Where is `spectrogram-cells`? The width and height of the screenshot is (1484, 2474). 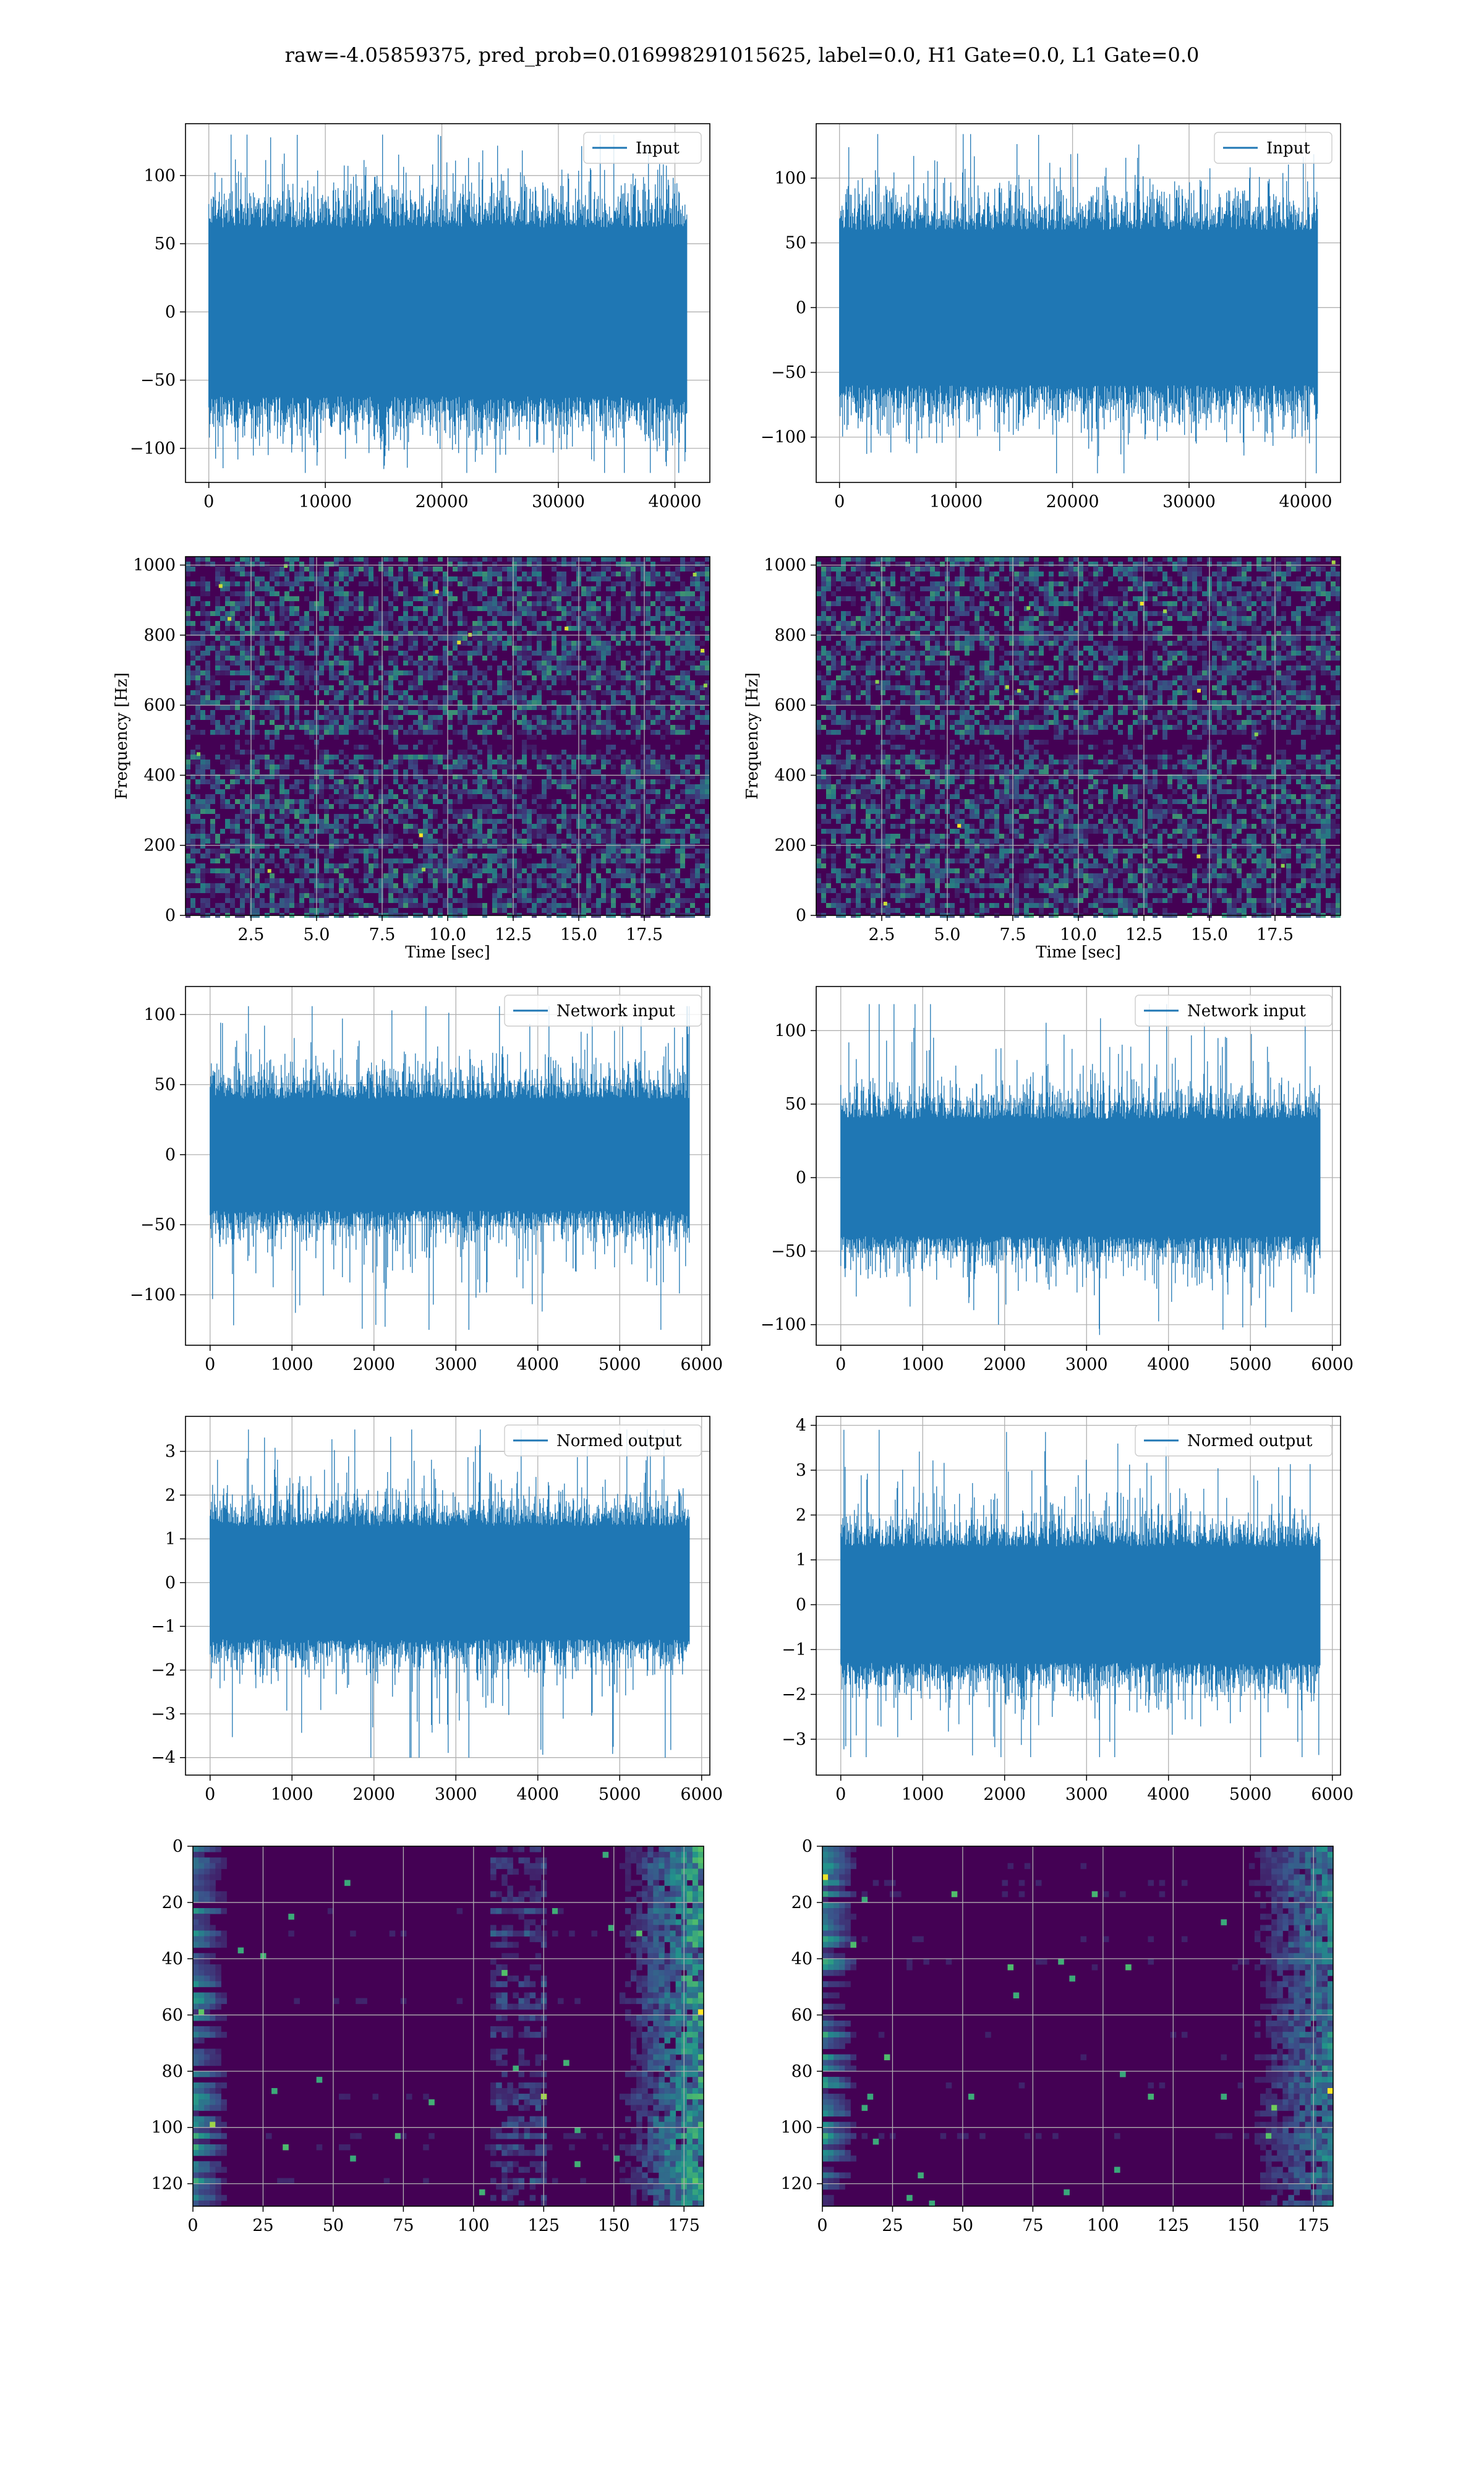
spectrogram-cells is located at coordinates (1078, 738).